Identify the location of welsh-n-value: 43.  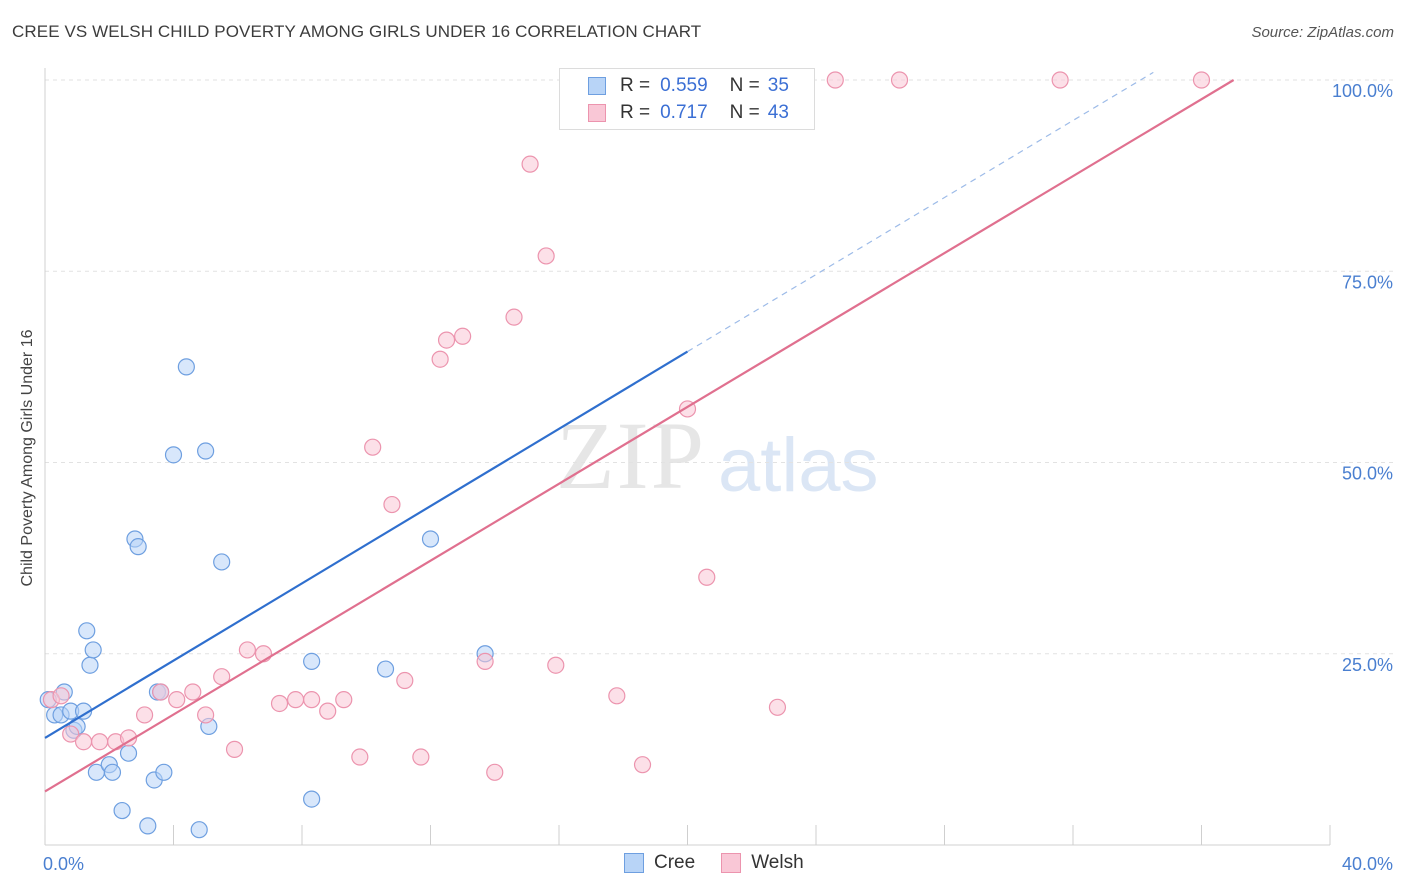
(778, 112).